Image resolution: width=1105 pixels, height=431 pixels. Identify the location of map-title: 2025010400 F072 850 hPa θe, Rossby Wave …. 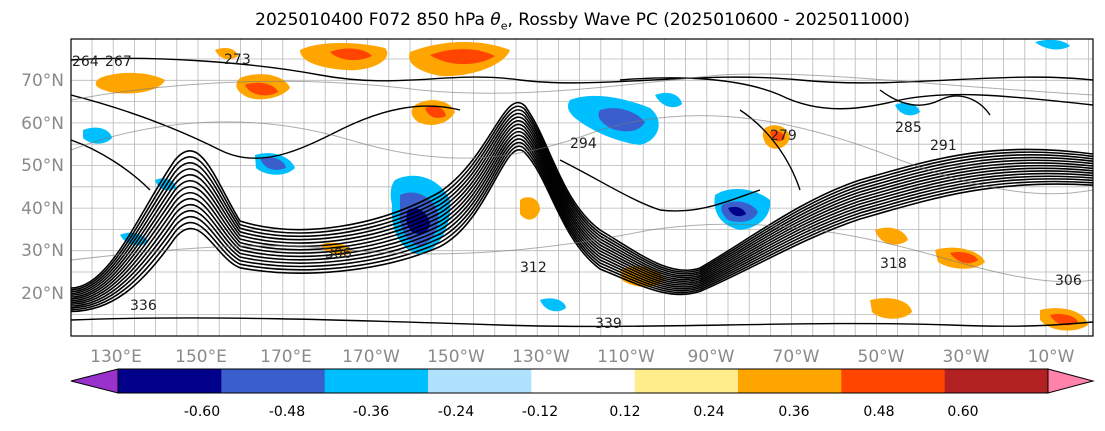
(582, 21).